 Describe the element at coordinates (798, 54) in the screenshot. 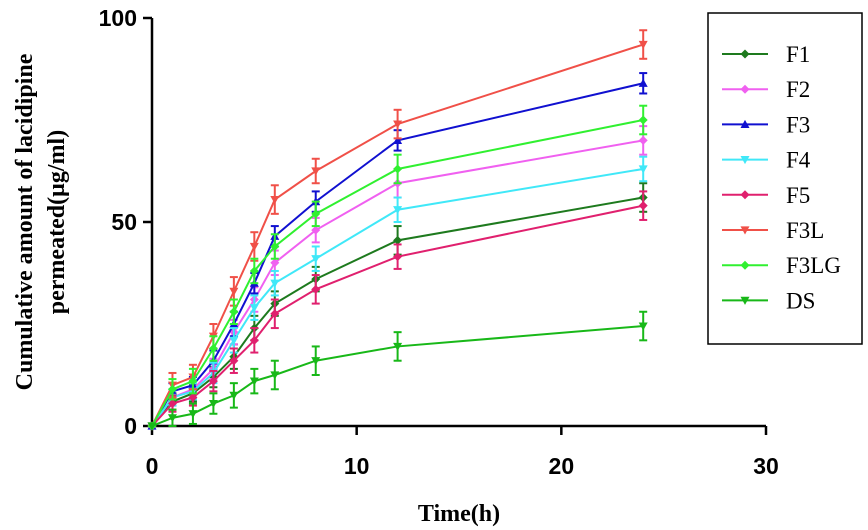

I see `legend-label: F1` at that location.